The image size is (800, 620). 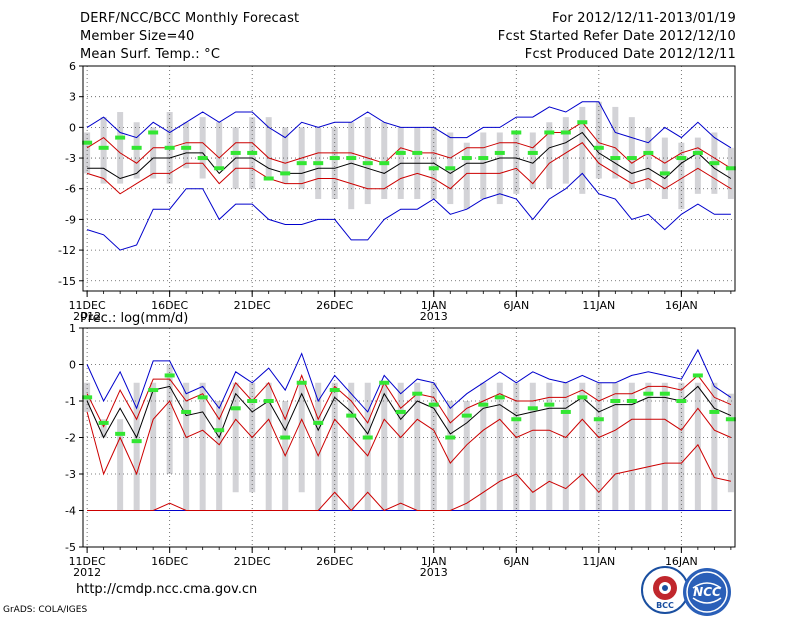 What do you see at coordinates (681, 561) in the screenshot?
I see `prec-xtick-label: 16JAN` at bounding box center [681, 561].